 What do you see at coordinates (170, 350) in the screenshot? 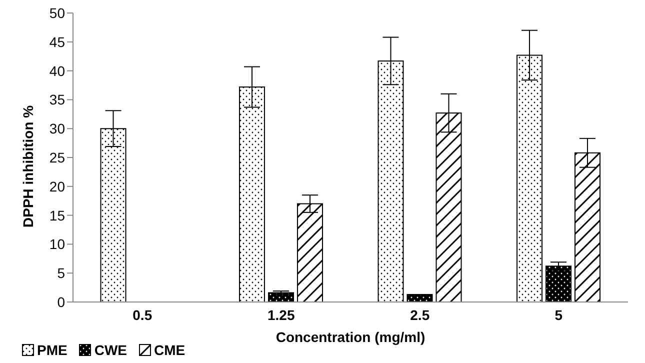
I see `legend-label: CME` at bounding box center [170, 350].